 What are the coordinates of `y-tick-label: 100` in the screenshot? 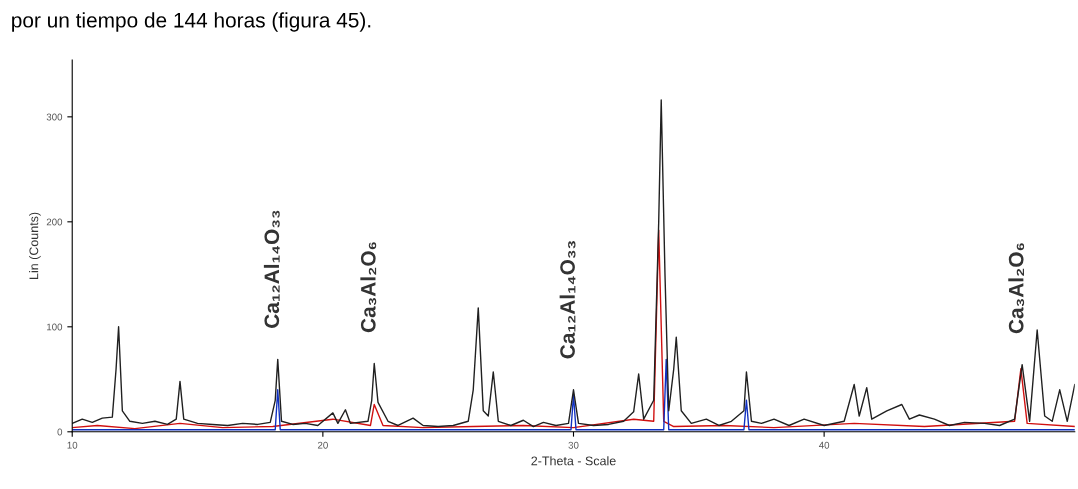 It's located at (55, 327).